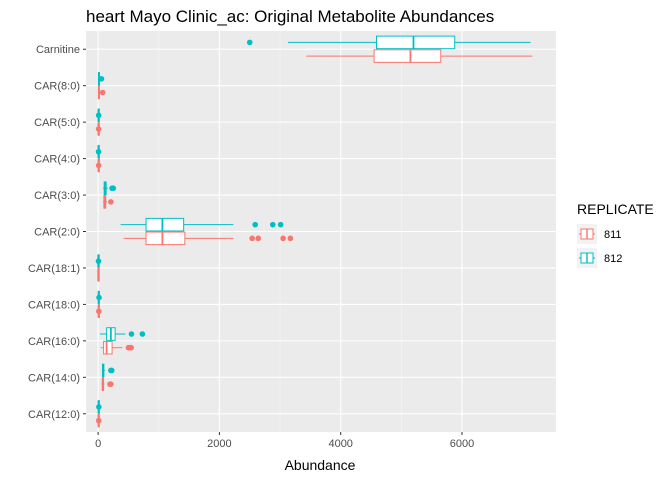 Image resolution: width=672 pixels, height=480 pixels. Describe the element at coordinates (57, 196) in the screenshot. I see `y-tick-label: CAR(3:0)` at that location.